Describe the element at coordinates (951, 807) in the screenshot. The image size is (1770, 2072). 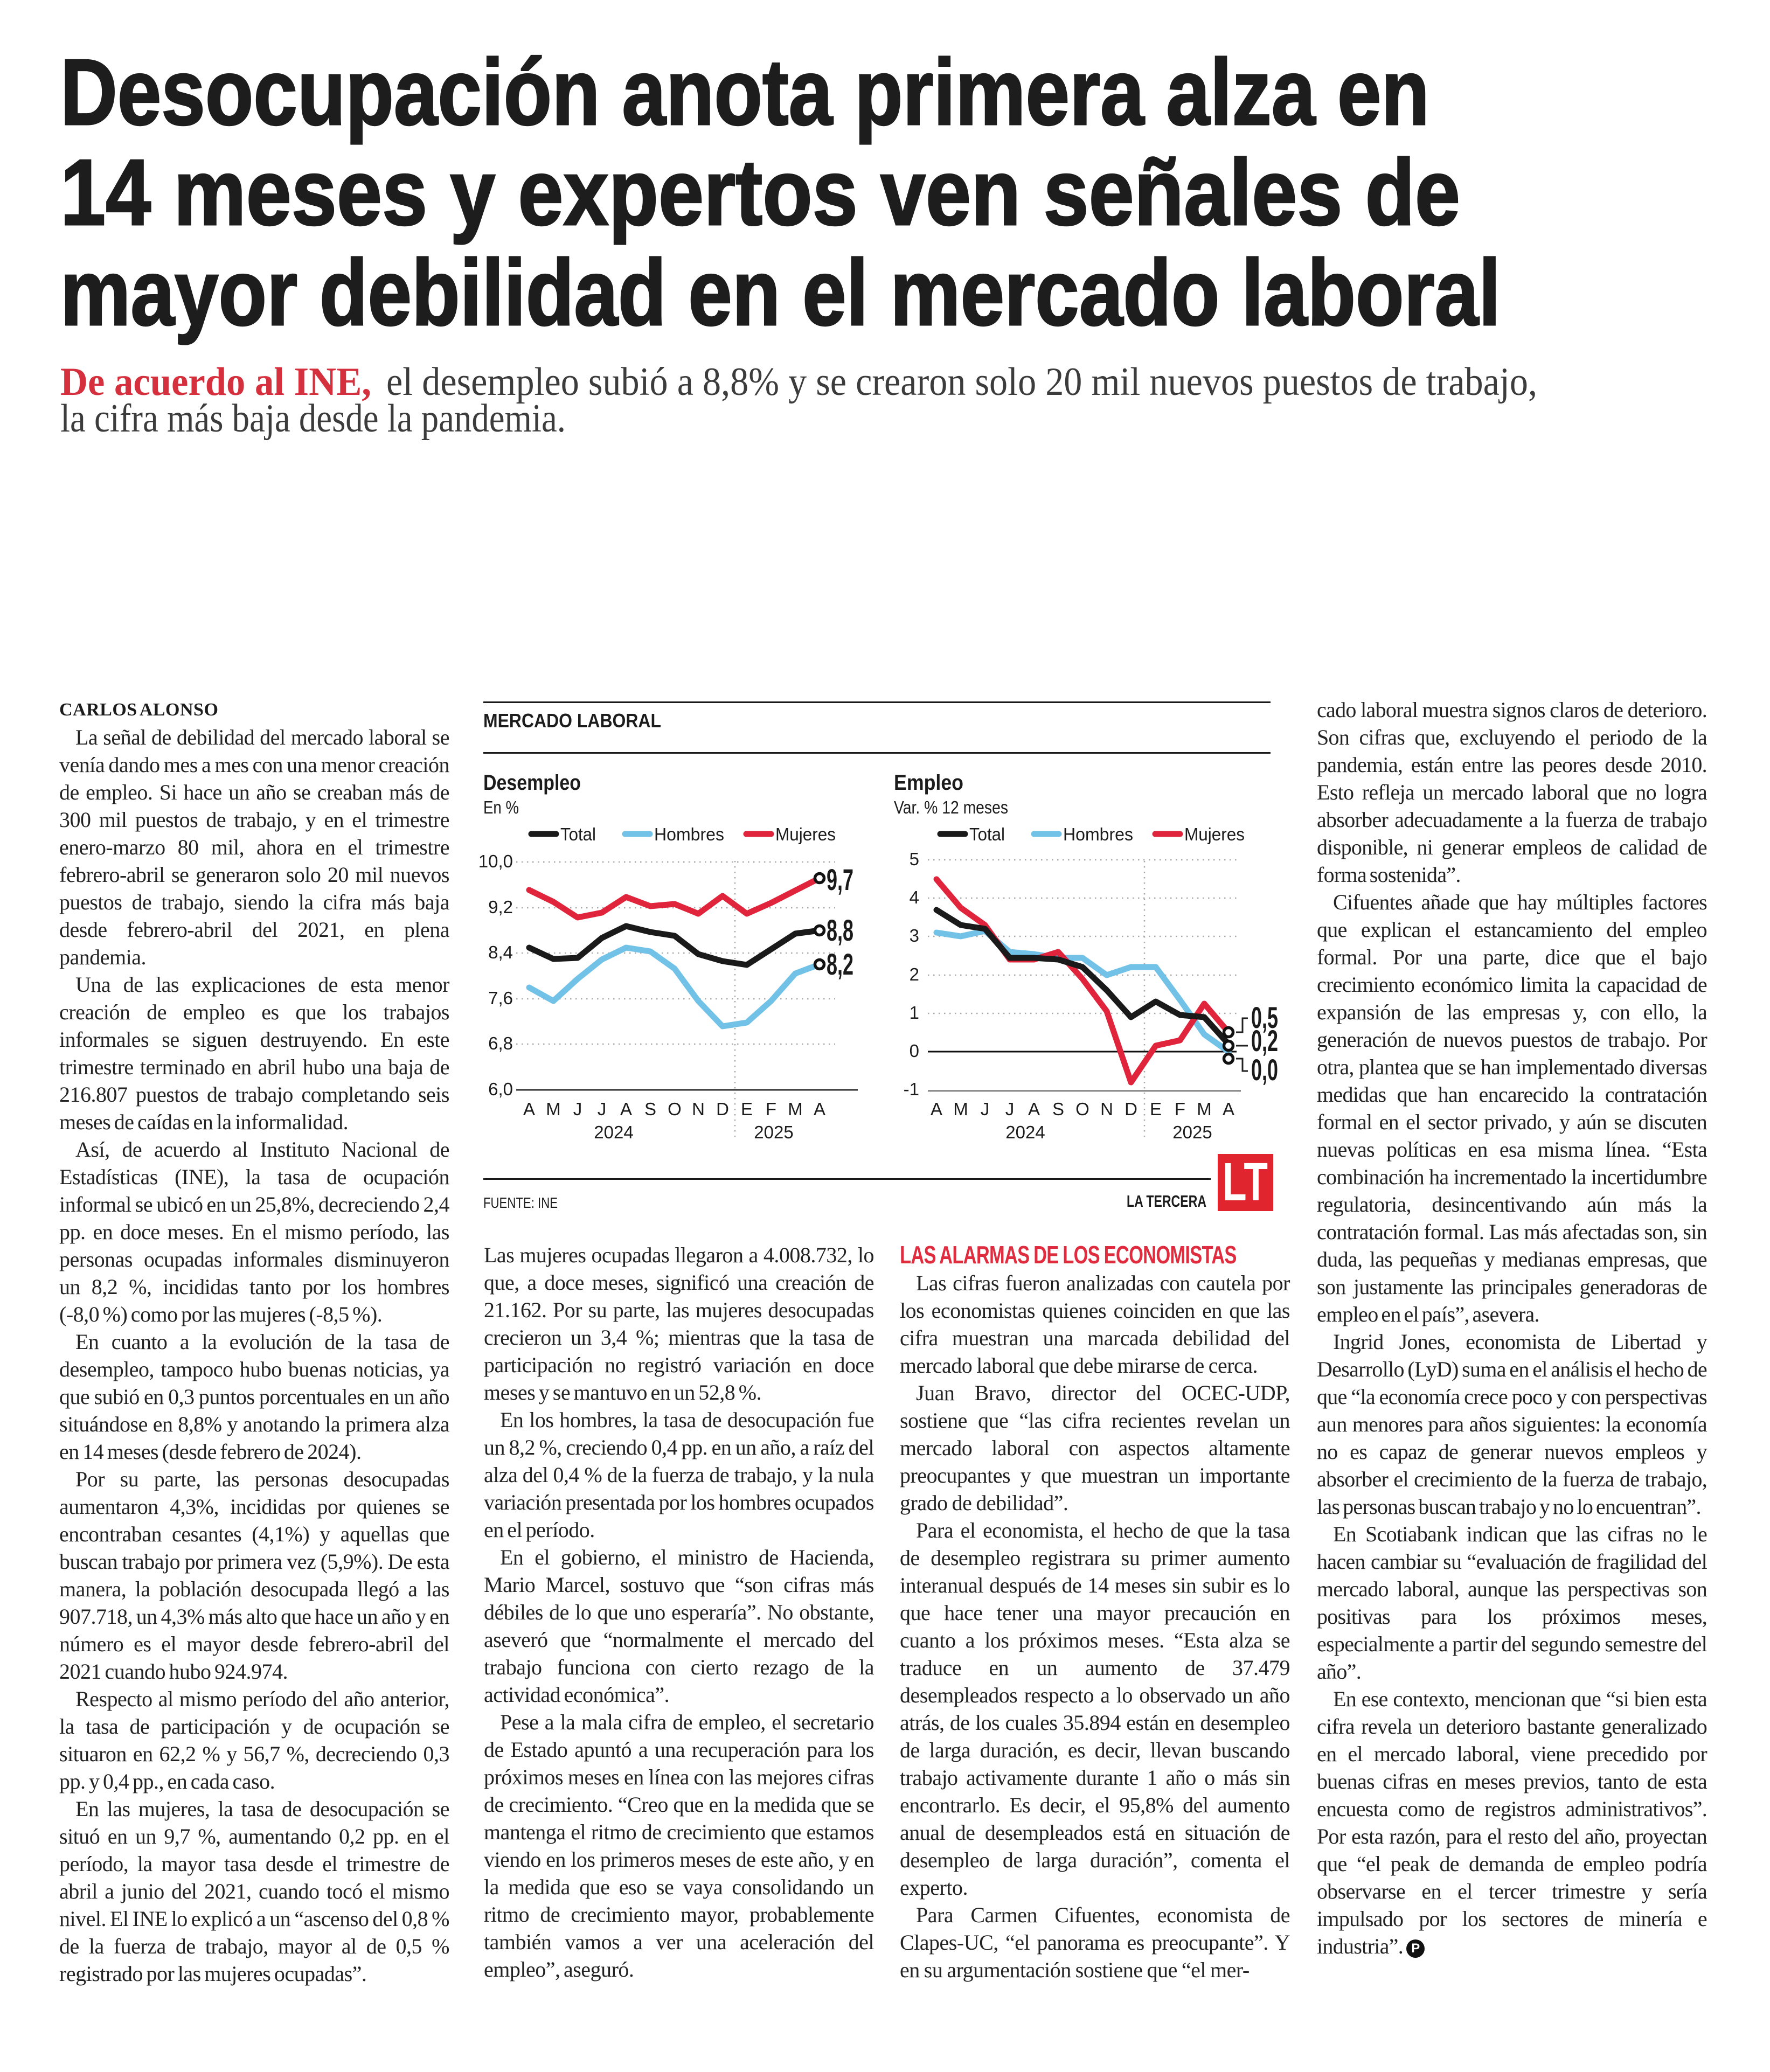
I see `svg-text: Var. % 12 meses` at that location.